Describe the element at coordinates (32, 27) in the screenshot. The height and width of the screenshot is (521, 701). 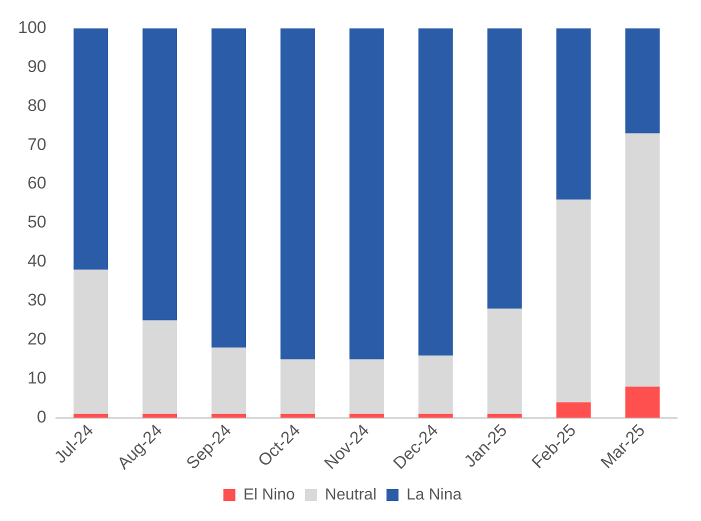
I see `y-tick-label: 100` at that location.